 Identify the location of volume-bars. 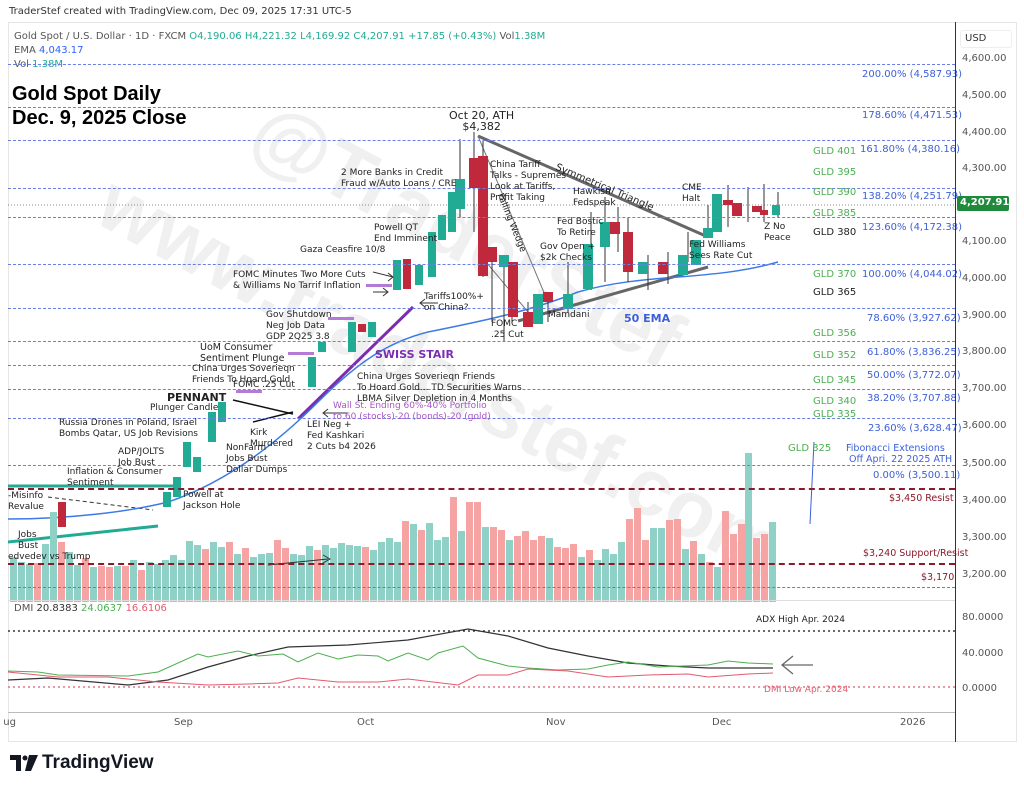
(393, 527).